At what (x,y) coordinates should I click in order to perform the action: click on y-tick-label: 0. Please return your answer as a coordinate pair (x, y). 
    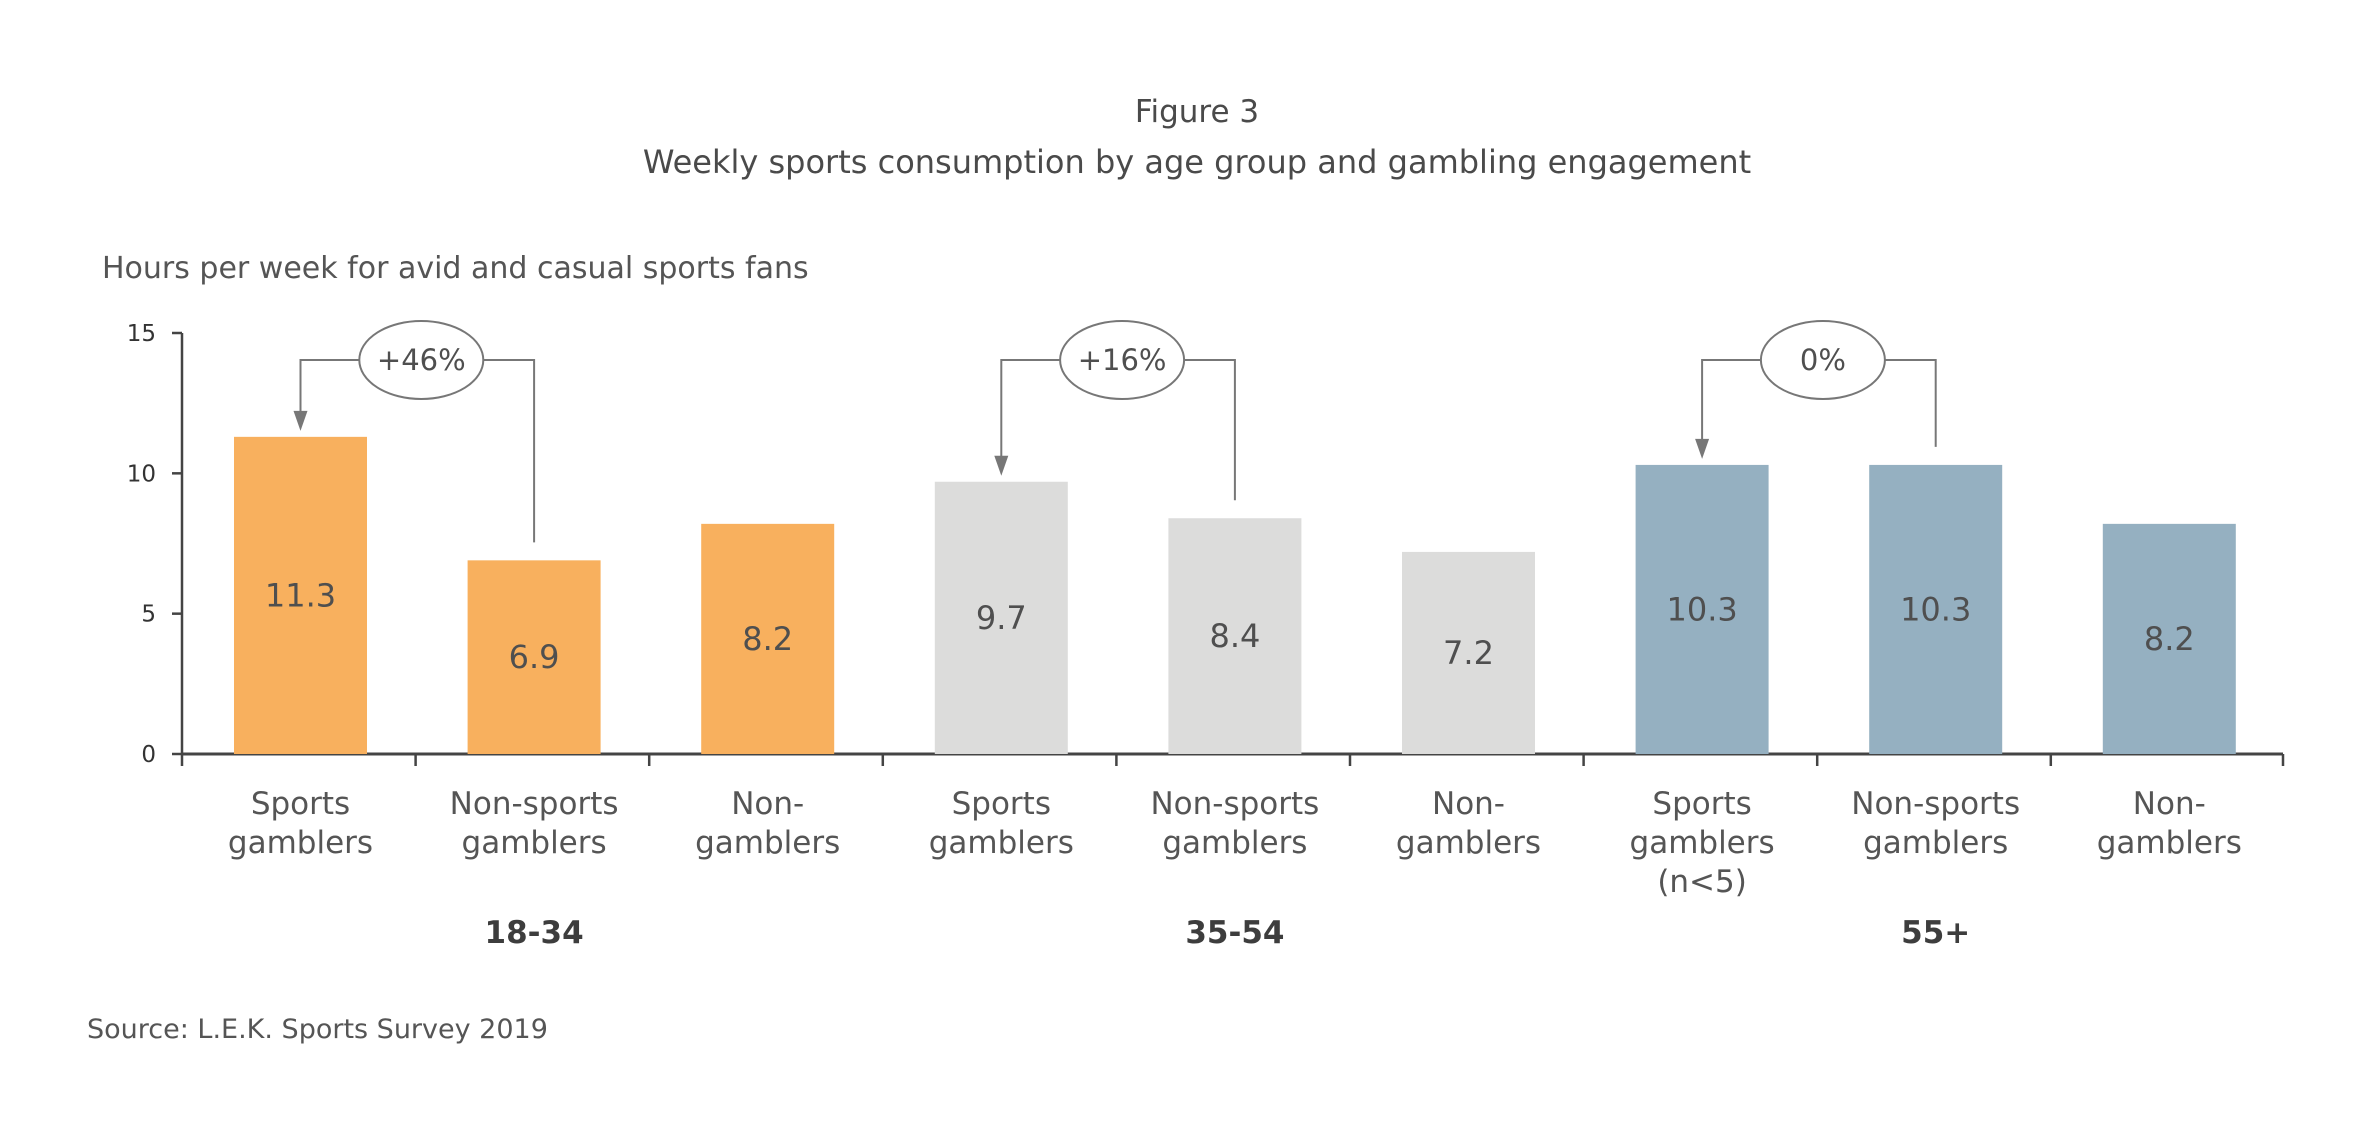
    Looking at the image, I should click on (148, 755).